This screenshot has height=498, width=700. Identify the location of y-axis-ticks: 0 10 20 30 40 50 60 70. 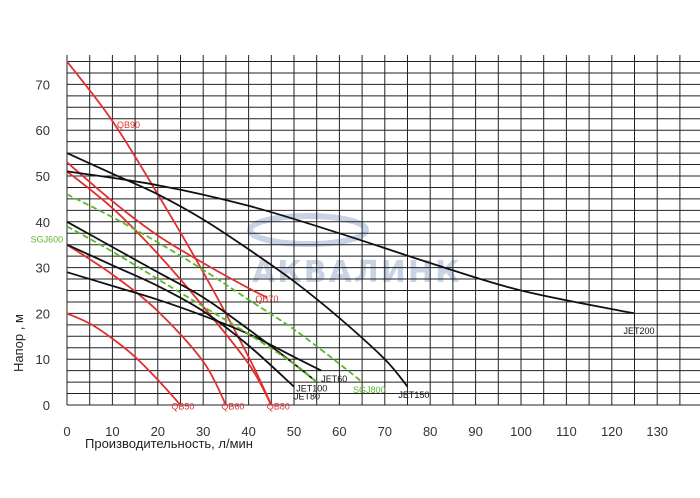
(43, 245).